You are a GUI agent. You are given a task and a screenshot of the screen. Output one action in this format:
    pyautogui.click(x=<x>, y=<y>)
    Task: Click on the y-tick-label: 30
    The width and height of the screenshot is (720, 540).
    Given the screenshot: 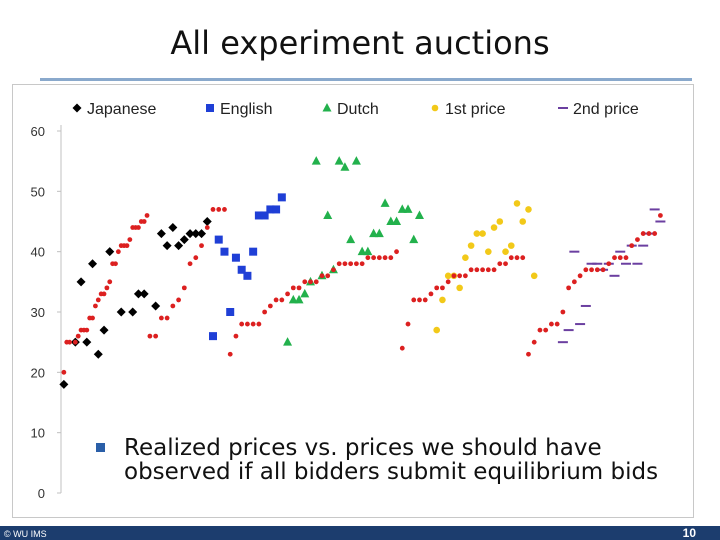 What is the action you would take?
    pyautogui.click(x=38, y=312)
    